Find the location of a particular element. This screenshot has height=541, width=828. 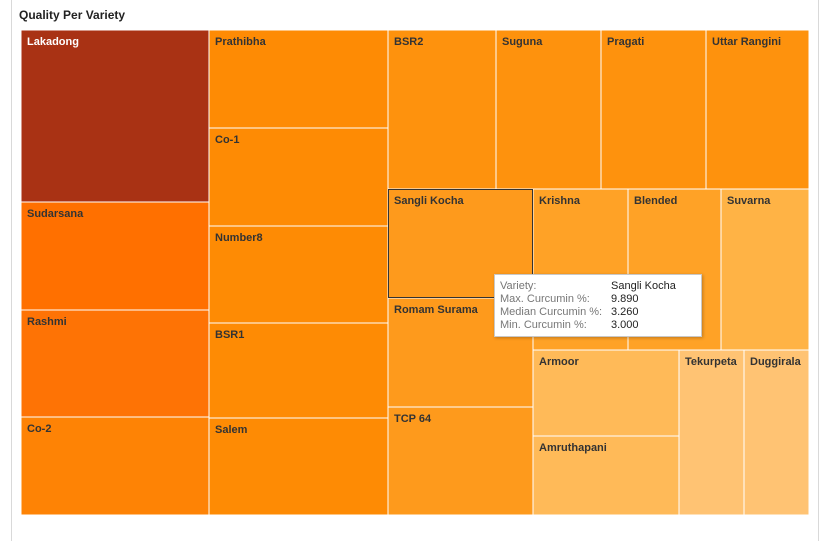

treemap-label-co-2: Co-2 is located at coordinates (39, 429).